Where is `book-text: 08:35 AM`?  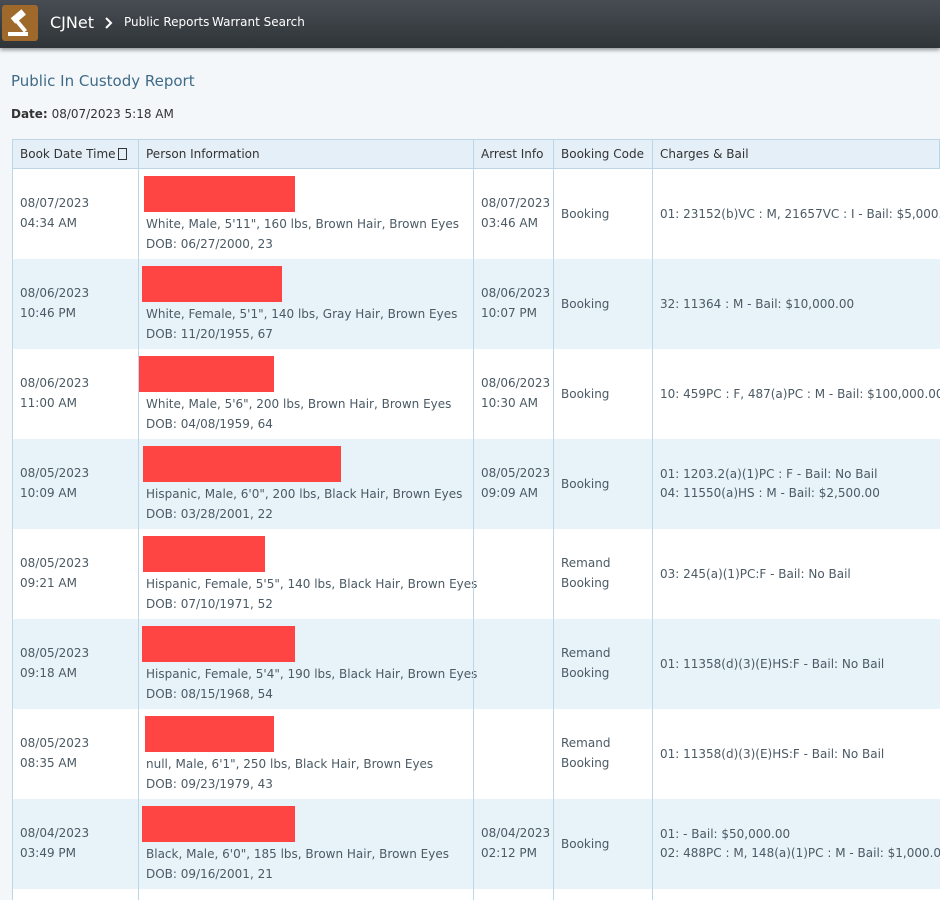 book-text: 08:35 AM is located at coordinates (48, 763).